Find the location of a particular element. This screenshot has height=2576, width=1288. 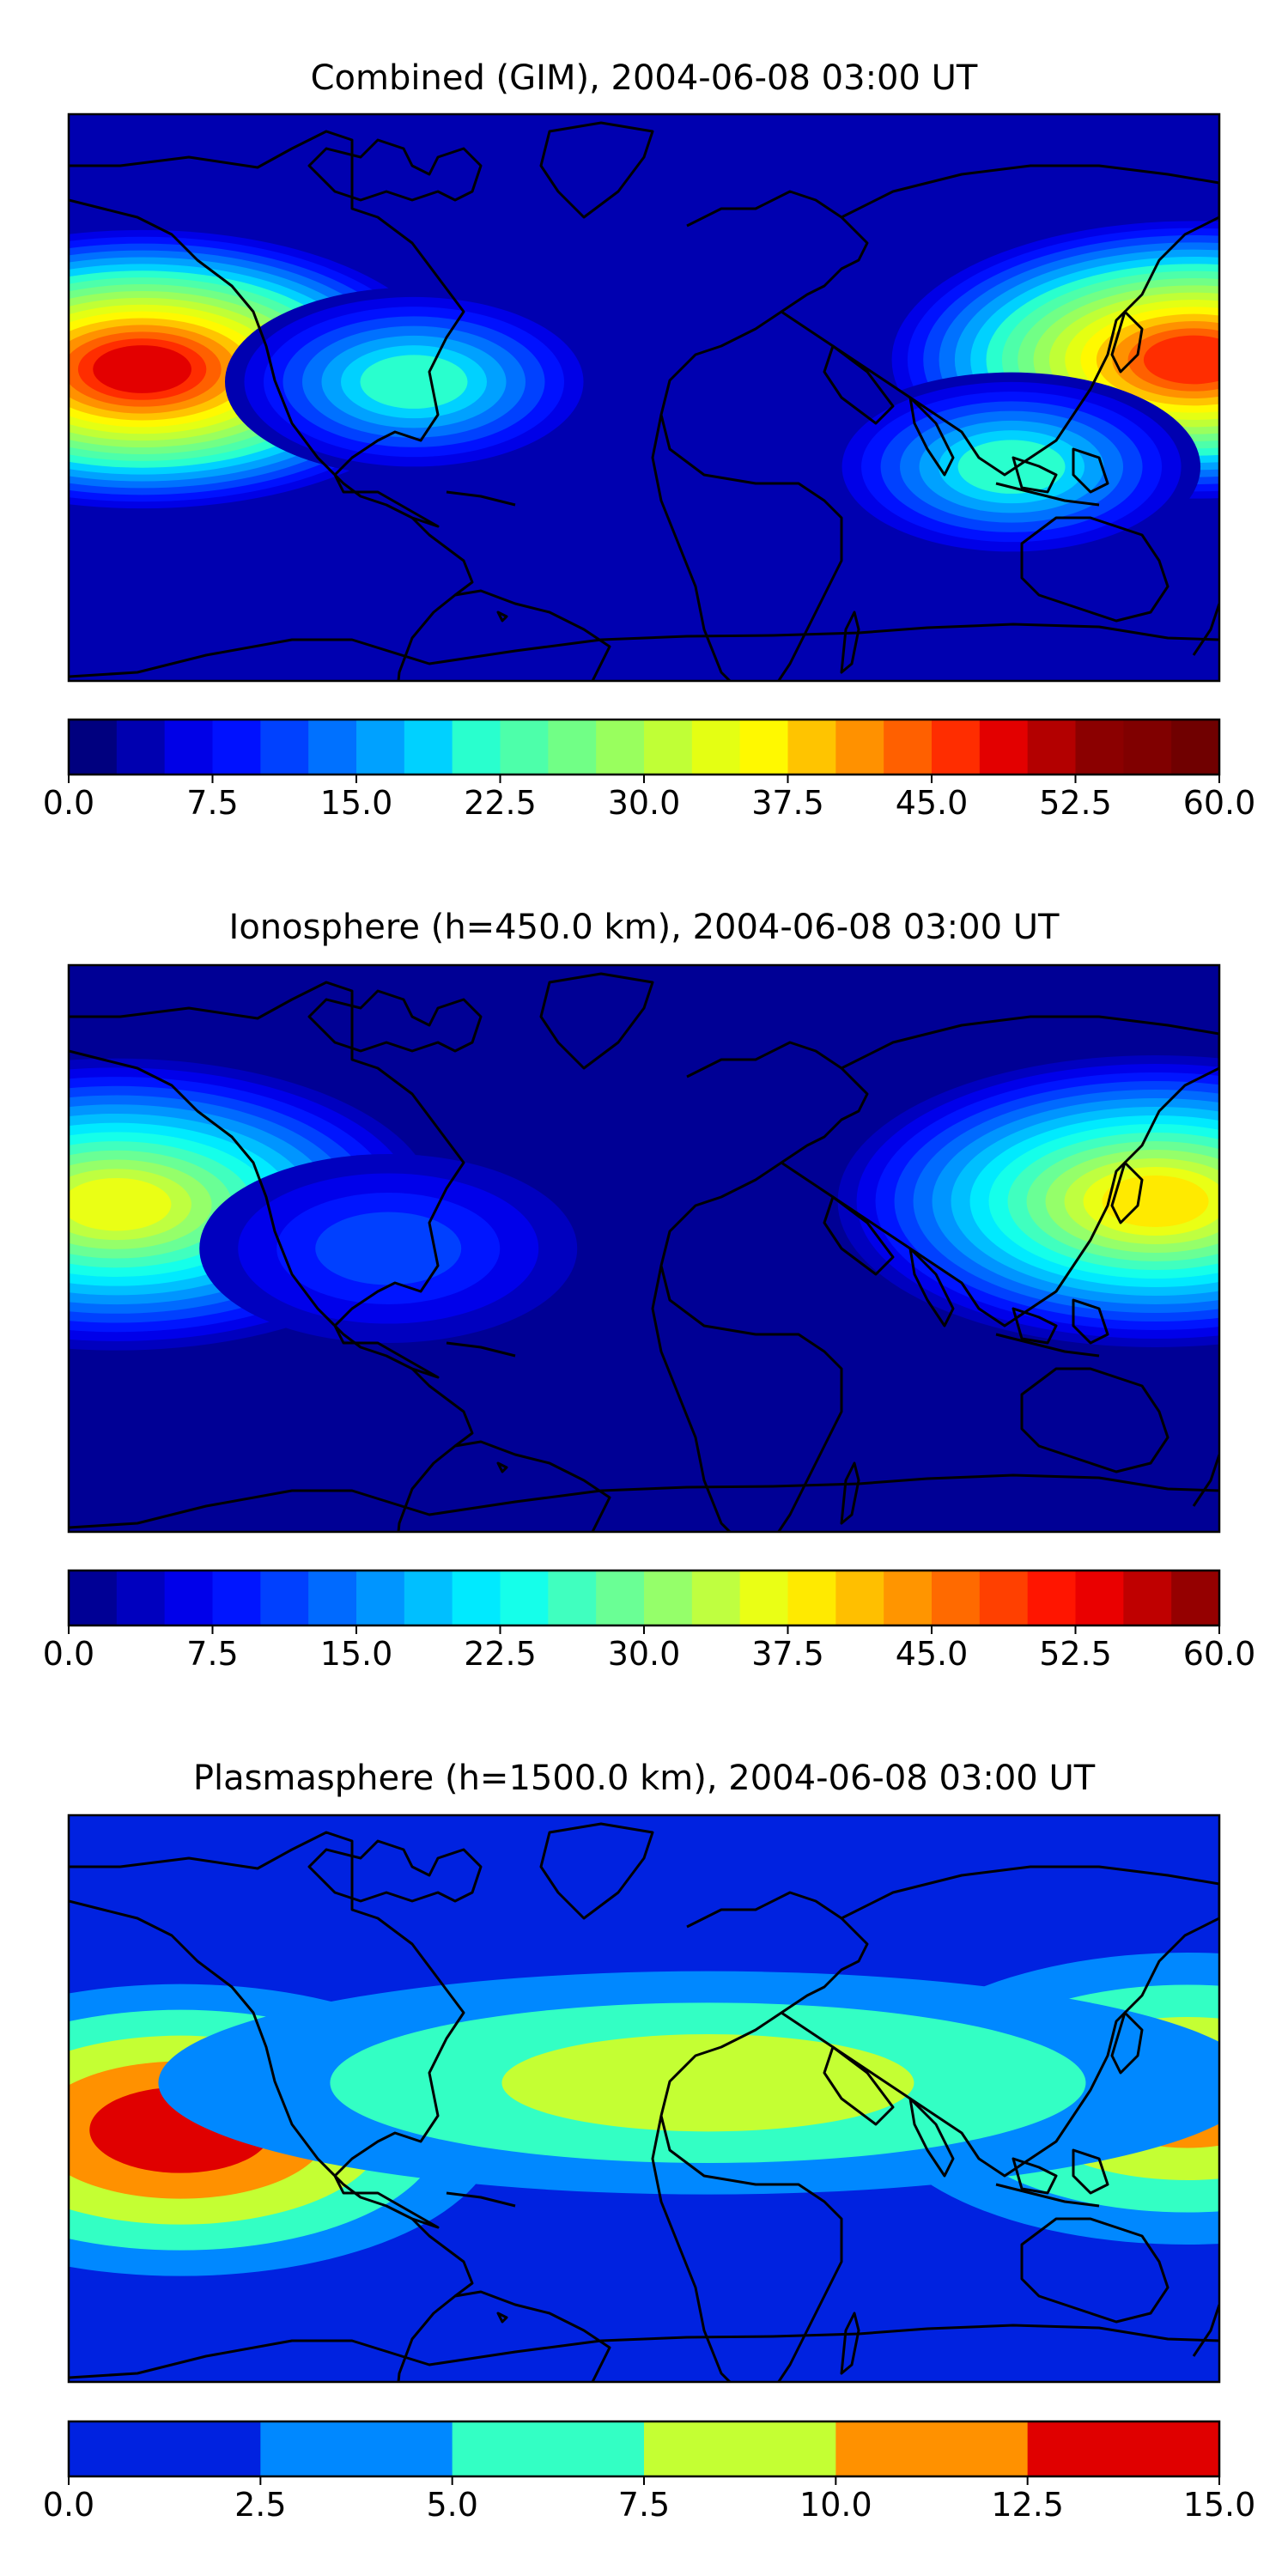

colorbar-c: 0.0 2.5 5.0 7.5 10.0 12.5 15.0 is located at coordinates (649, 2472).